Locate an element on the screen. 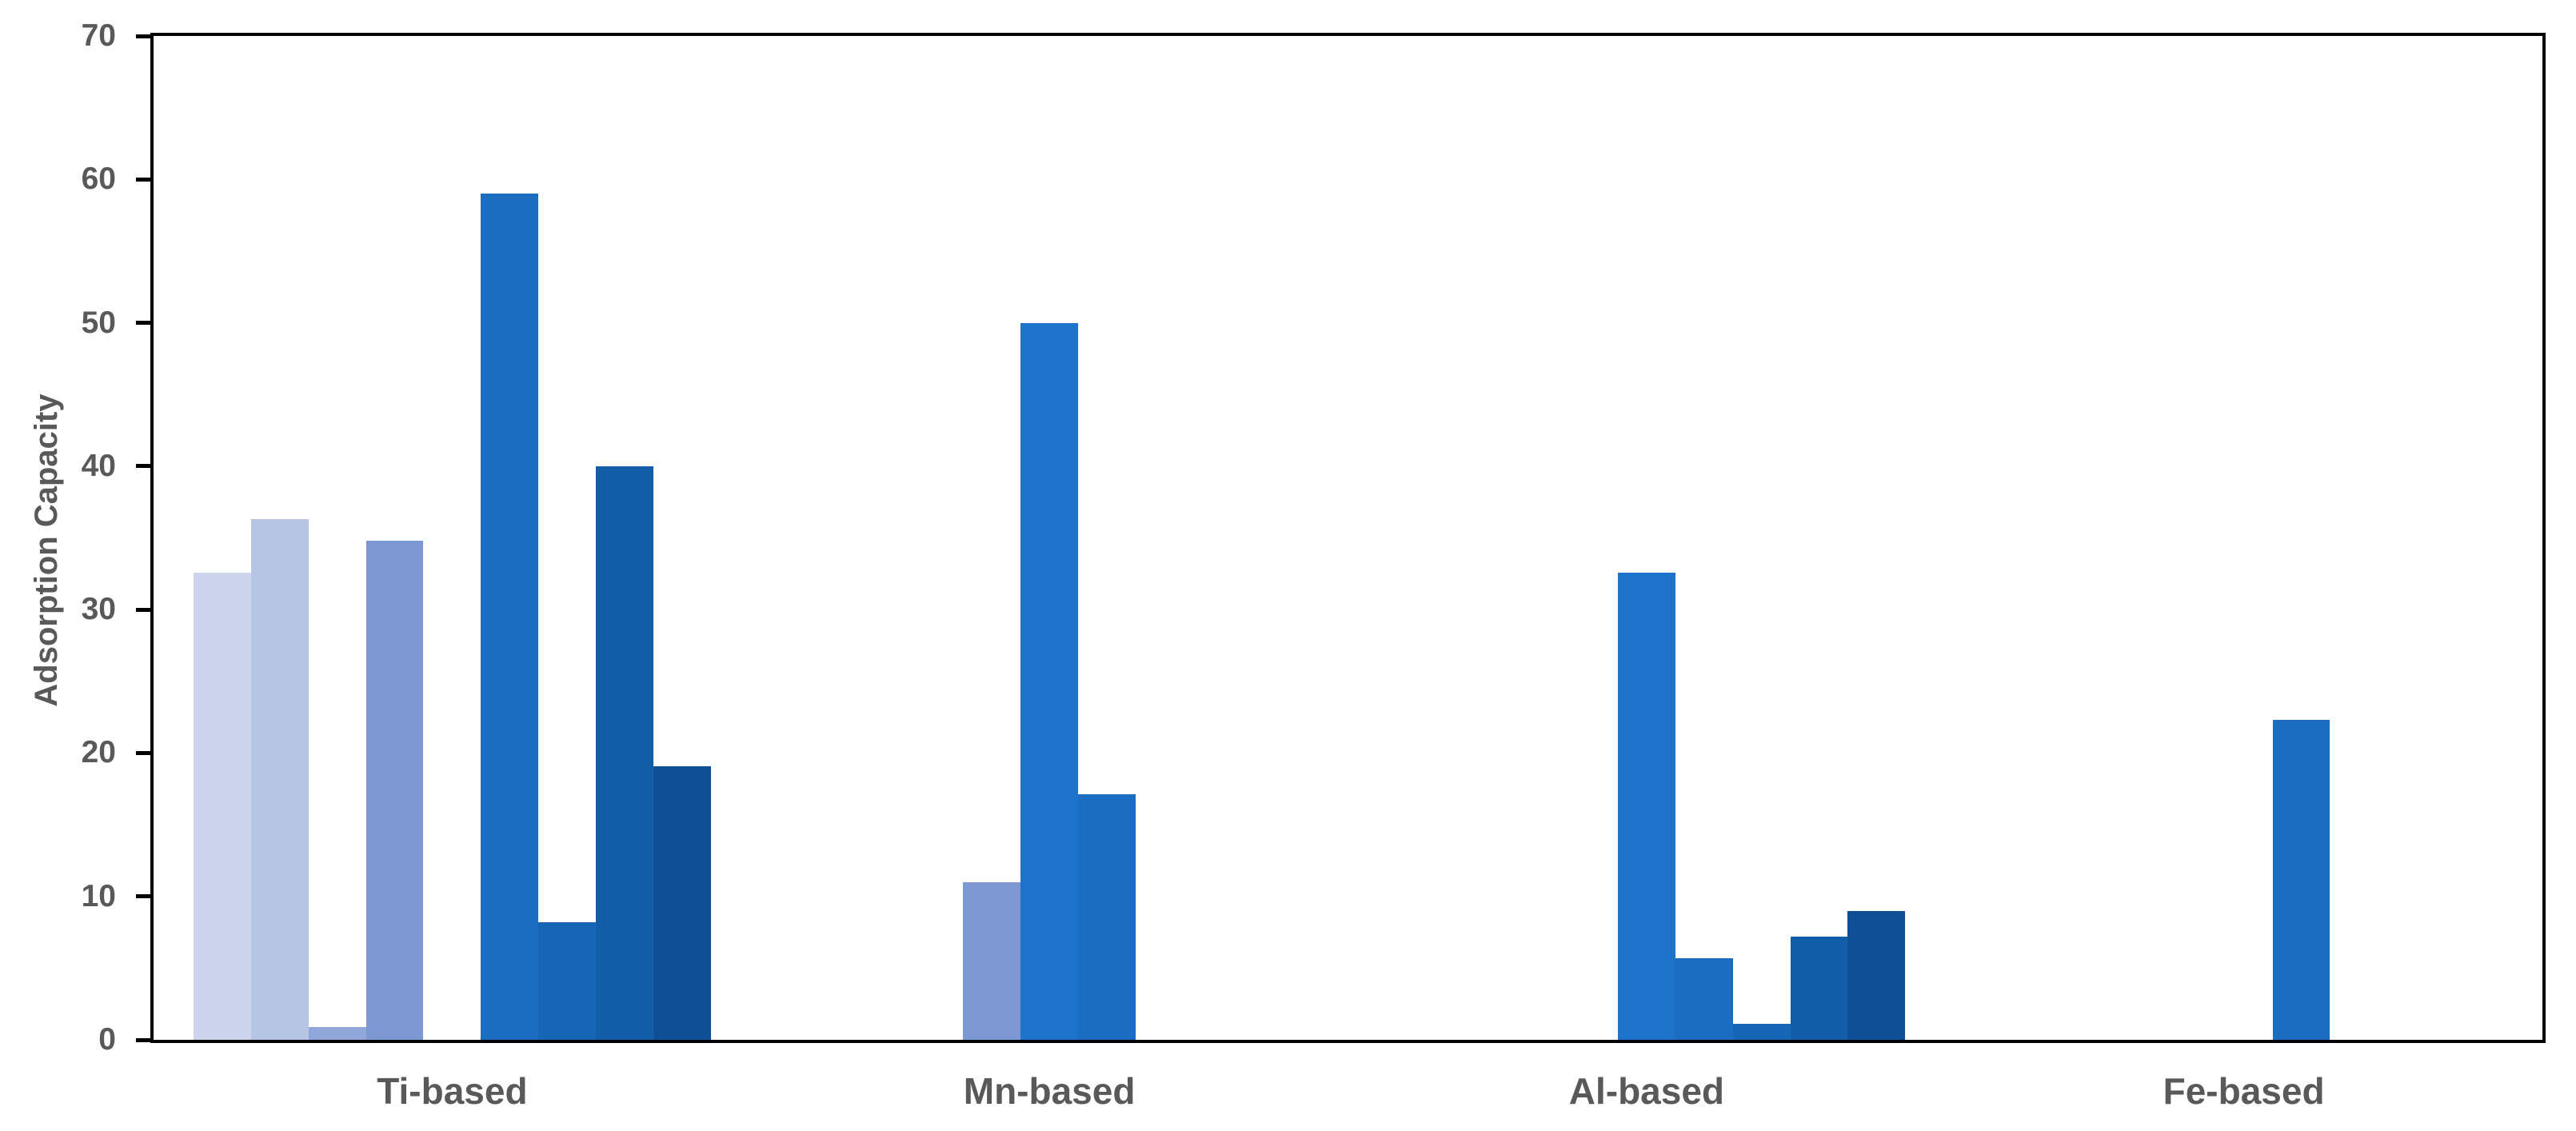  y-tick-label-0: 0 is located at coordinates (107, 1039).